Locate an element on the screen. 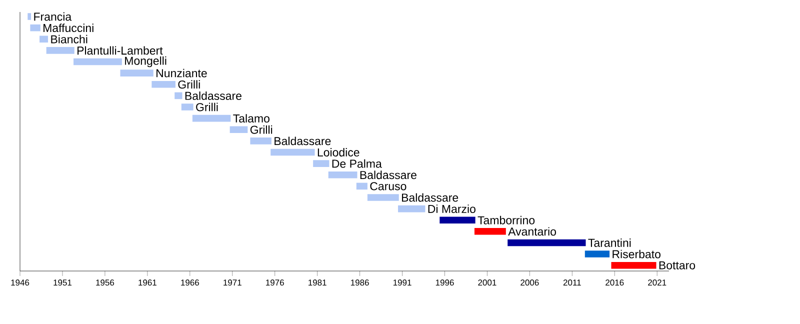 This screenshot has height=324, width=800. x-tick-label: 2001 is located at coordinates (487, 283).